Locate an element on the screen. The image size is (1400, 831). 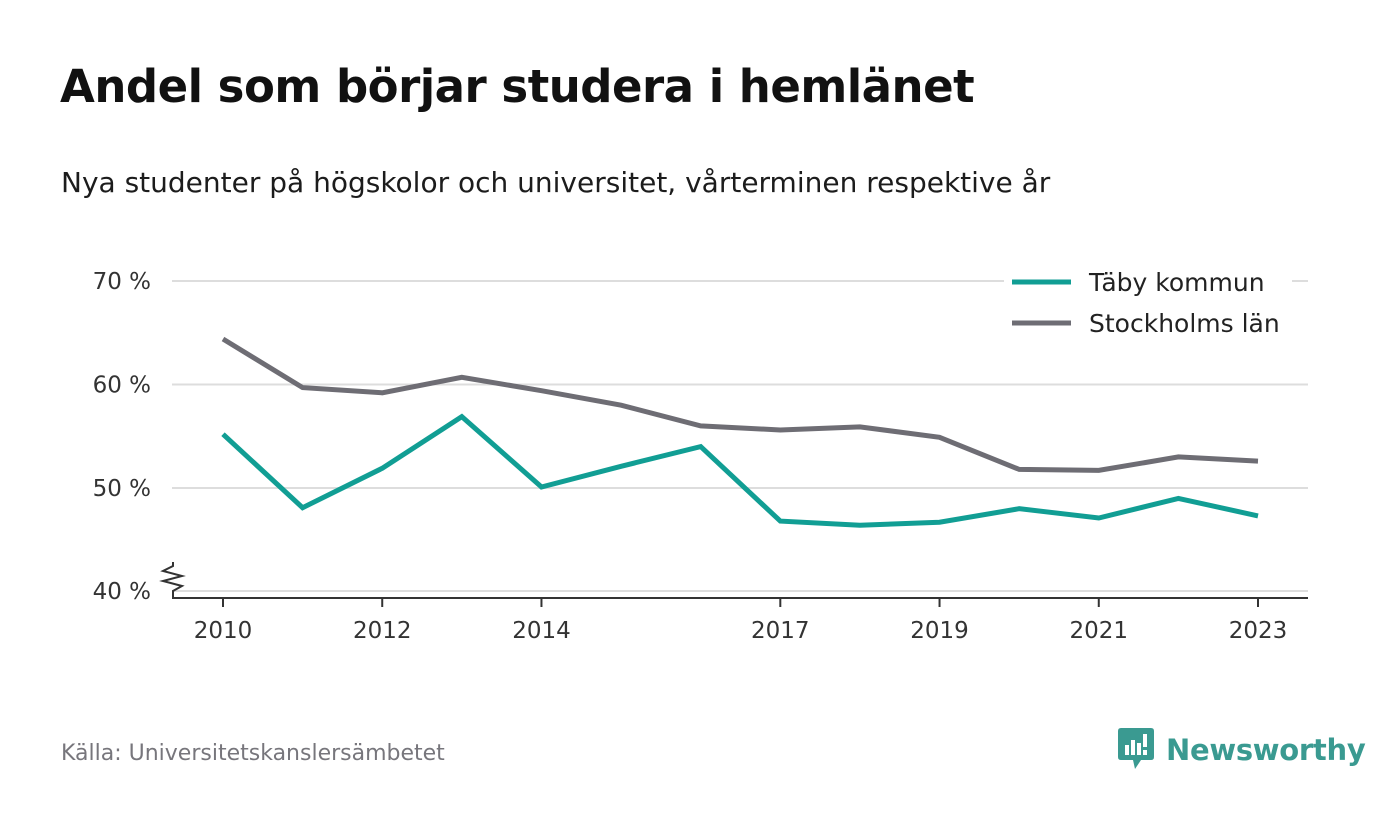
newsworthy-logo-icon is located at coordinates (1136, 748).